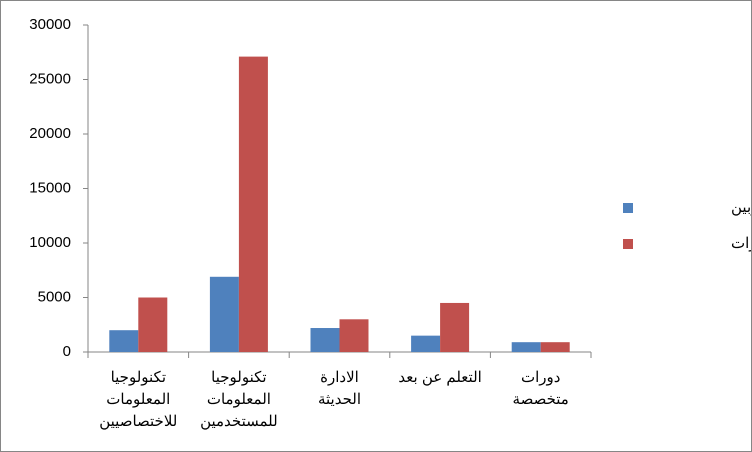 The height and width of the screenshot is (452, 752). Describe the element at coordinates (339, 388) in the screenshot. I see `x-tick-label: الادارة الحديثة` at that location.